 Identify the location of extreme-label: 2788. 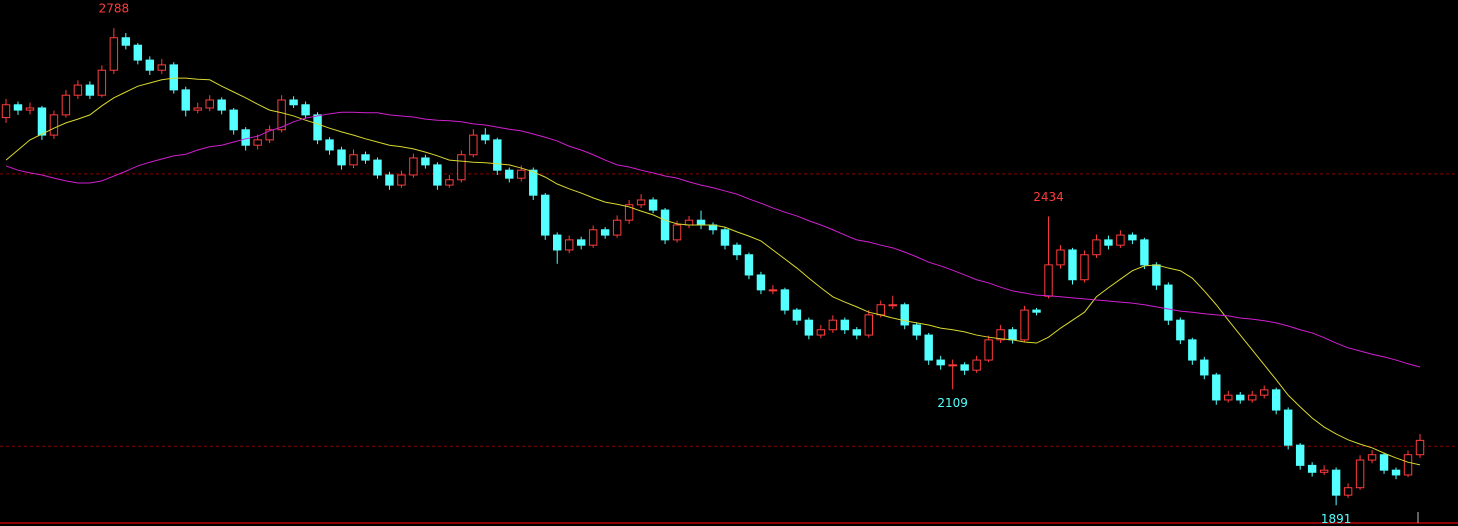
(114, 9).